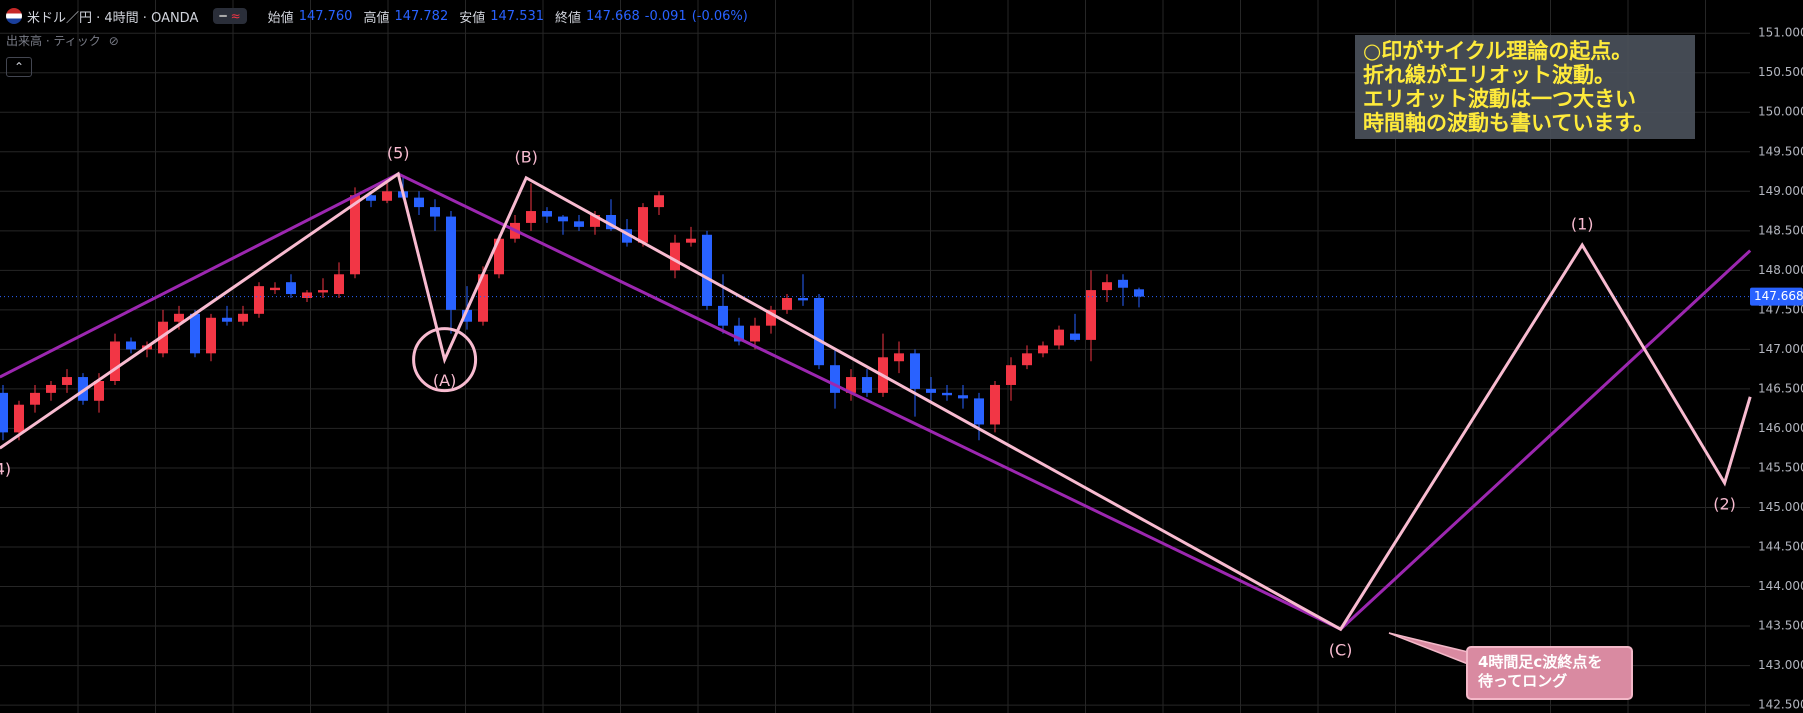 This screenshot has width=1803, height=713. What do you see at coordinates (568, 18) in the screenshot?
I see `close-label: 終値` at bounding box center [568, 18].